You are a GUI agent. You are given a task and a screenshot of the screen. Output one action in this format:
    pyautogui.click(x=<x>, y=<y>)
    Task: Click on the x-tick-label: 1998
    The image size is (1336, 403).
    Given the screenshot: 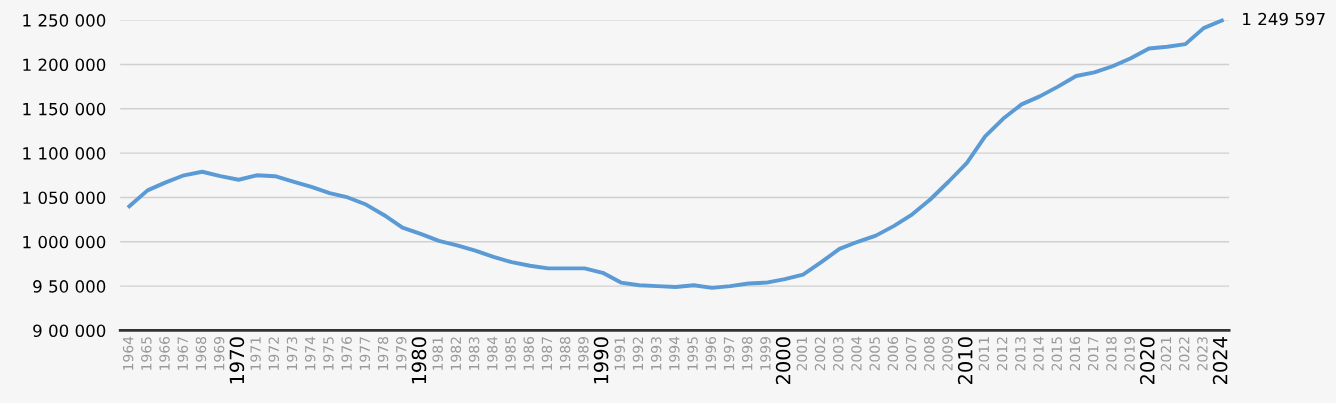 What is the action you would take?
    pyautogui.click(x=747, y=353)
    